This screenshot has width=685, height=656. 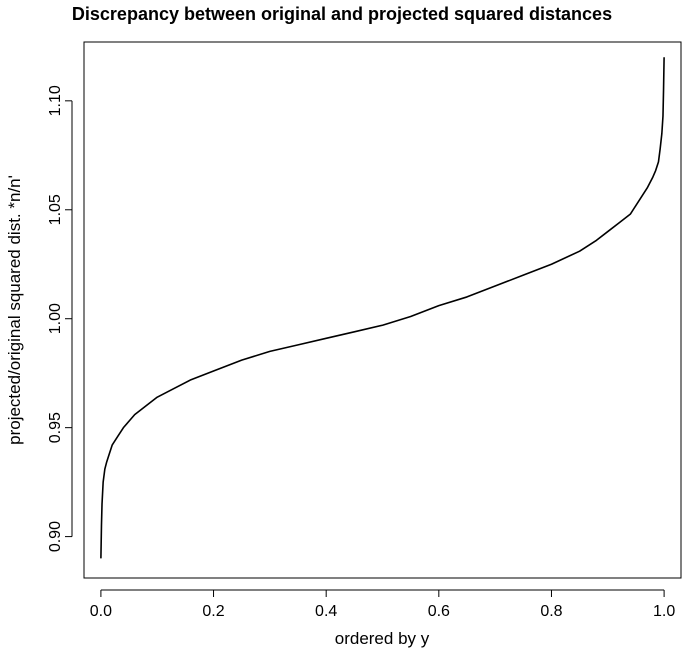 I want to click on y-axis: 0.90 0.95 1.00 1.05 1.10, so click(x=60, y=318).